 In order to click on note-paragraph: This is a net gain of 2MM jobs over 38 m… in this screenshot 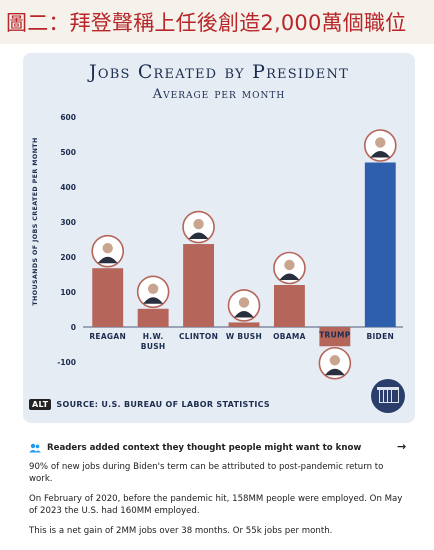, I will do `click(181, 531)`.